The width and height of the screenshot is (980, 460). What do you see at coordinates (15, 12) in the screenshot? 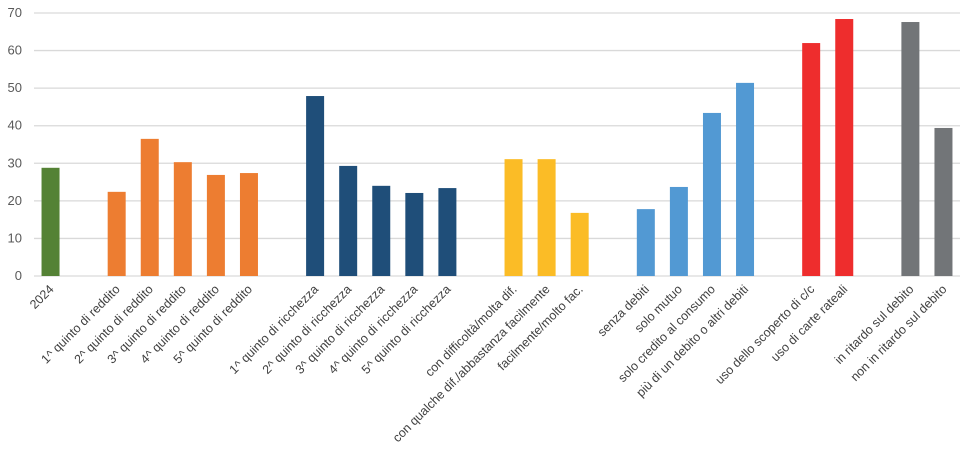
I see `y-tick-label: 70` at bounding box center [15, 12].